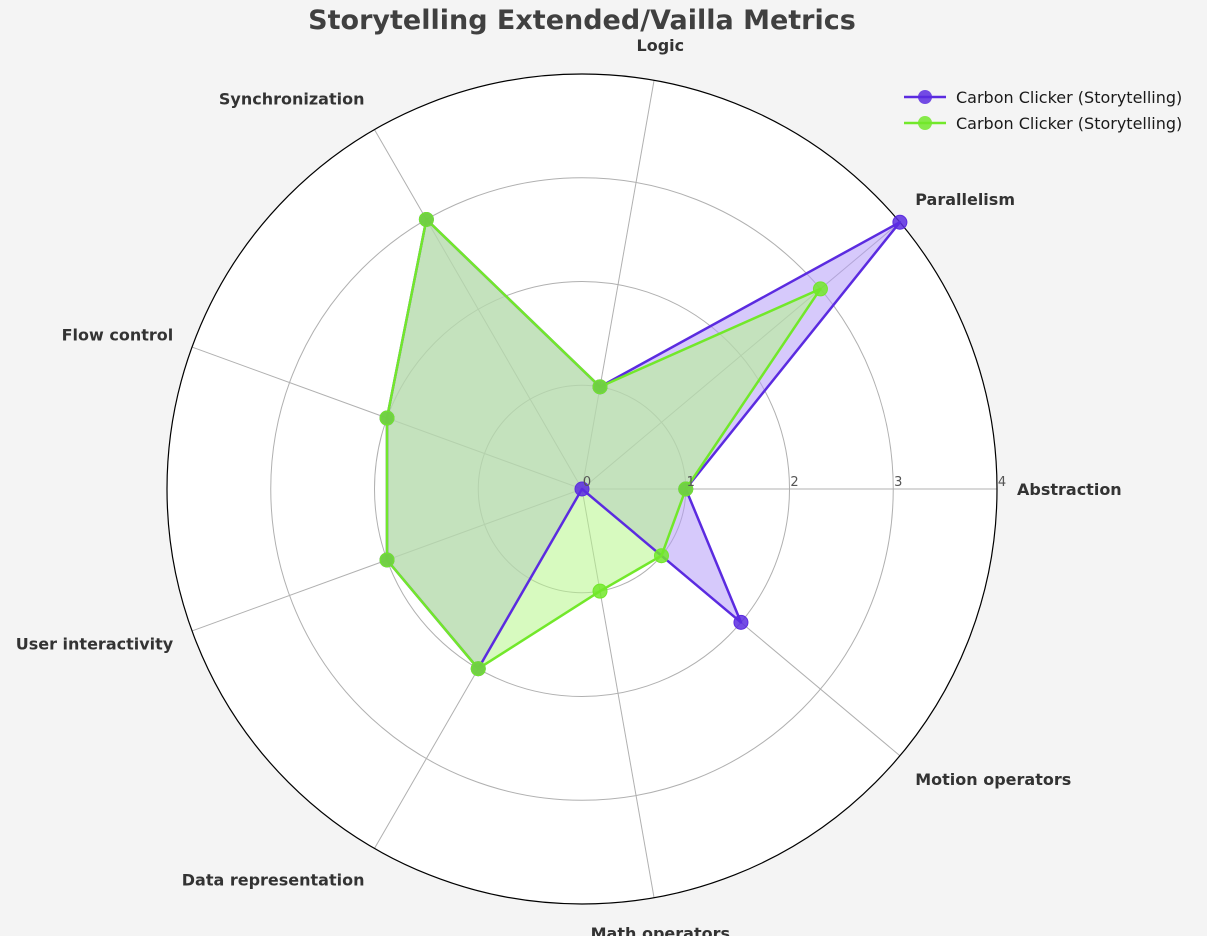 This screenshot has height=936, width=1207. Describe the element at coordinates (661, 45) in the screenshot. I see `category-label: Logic` at that location.